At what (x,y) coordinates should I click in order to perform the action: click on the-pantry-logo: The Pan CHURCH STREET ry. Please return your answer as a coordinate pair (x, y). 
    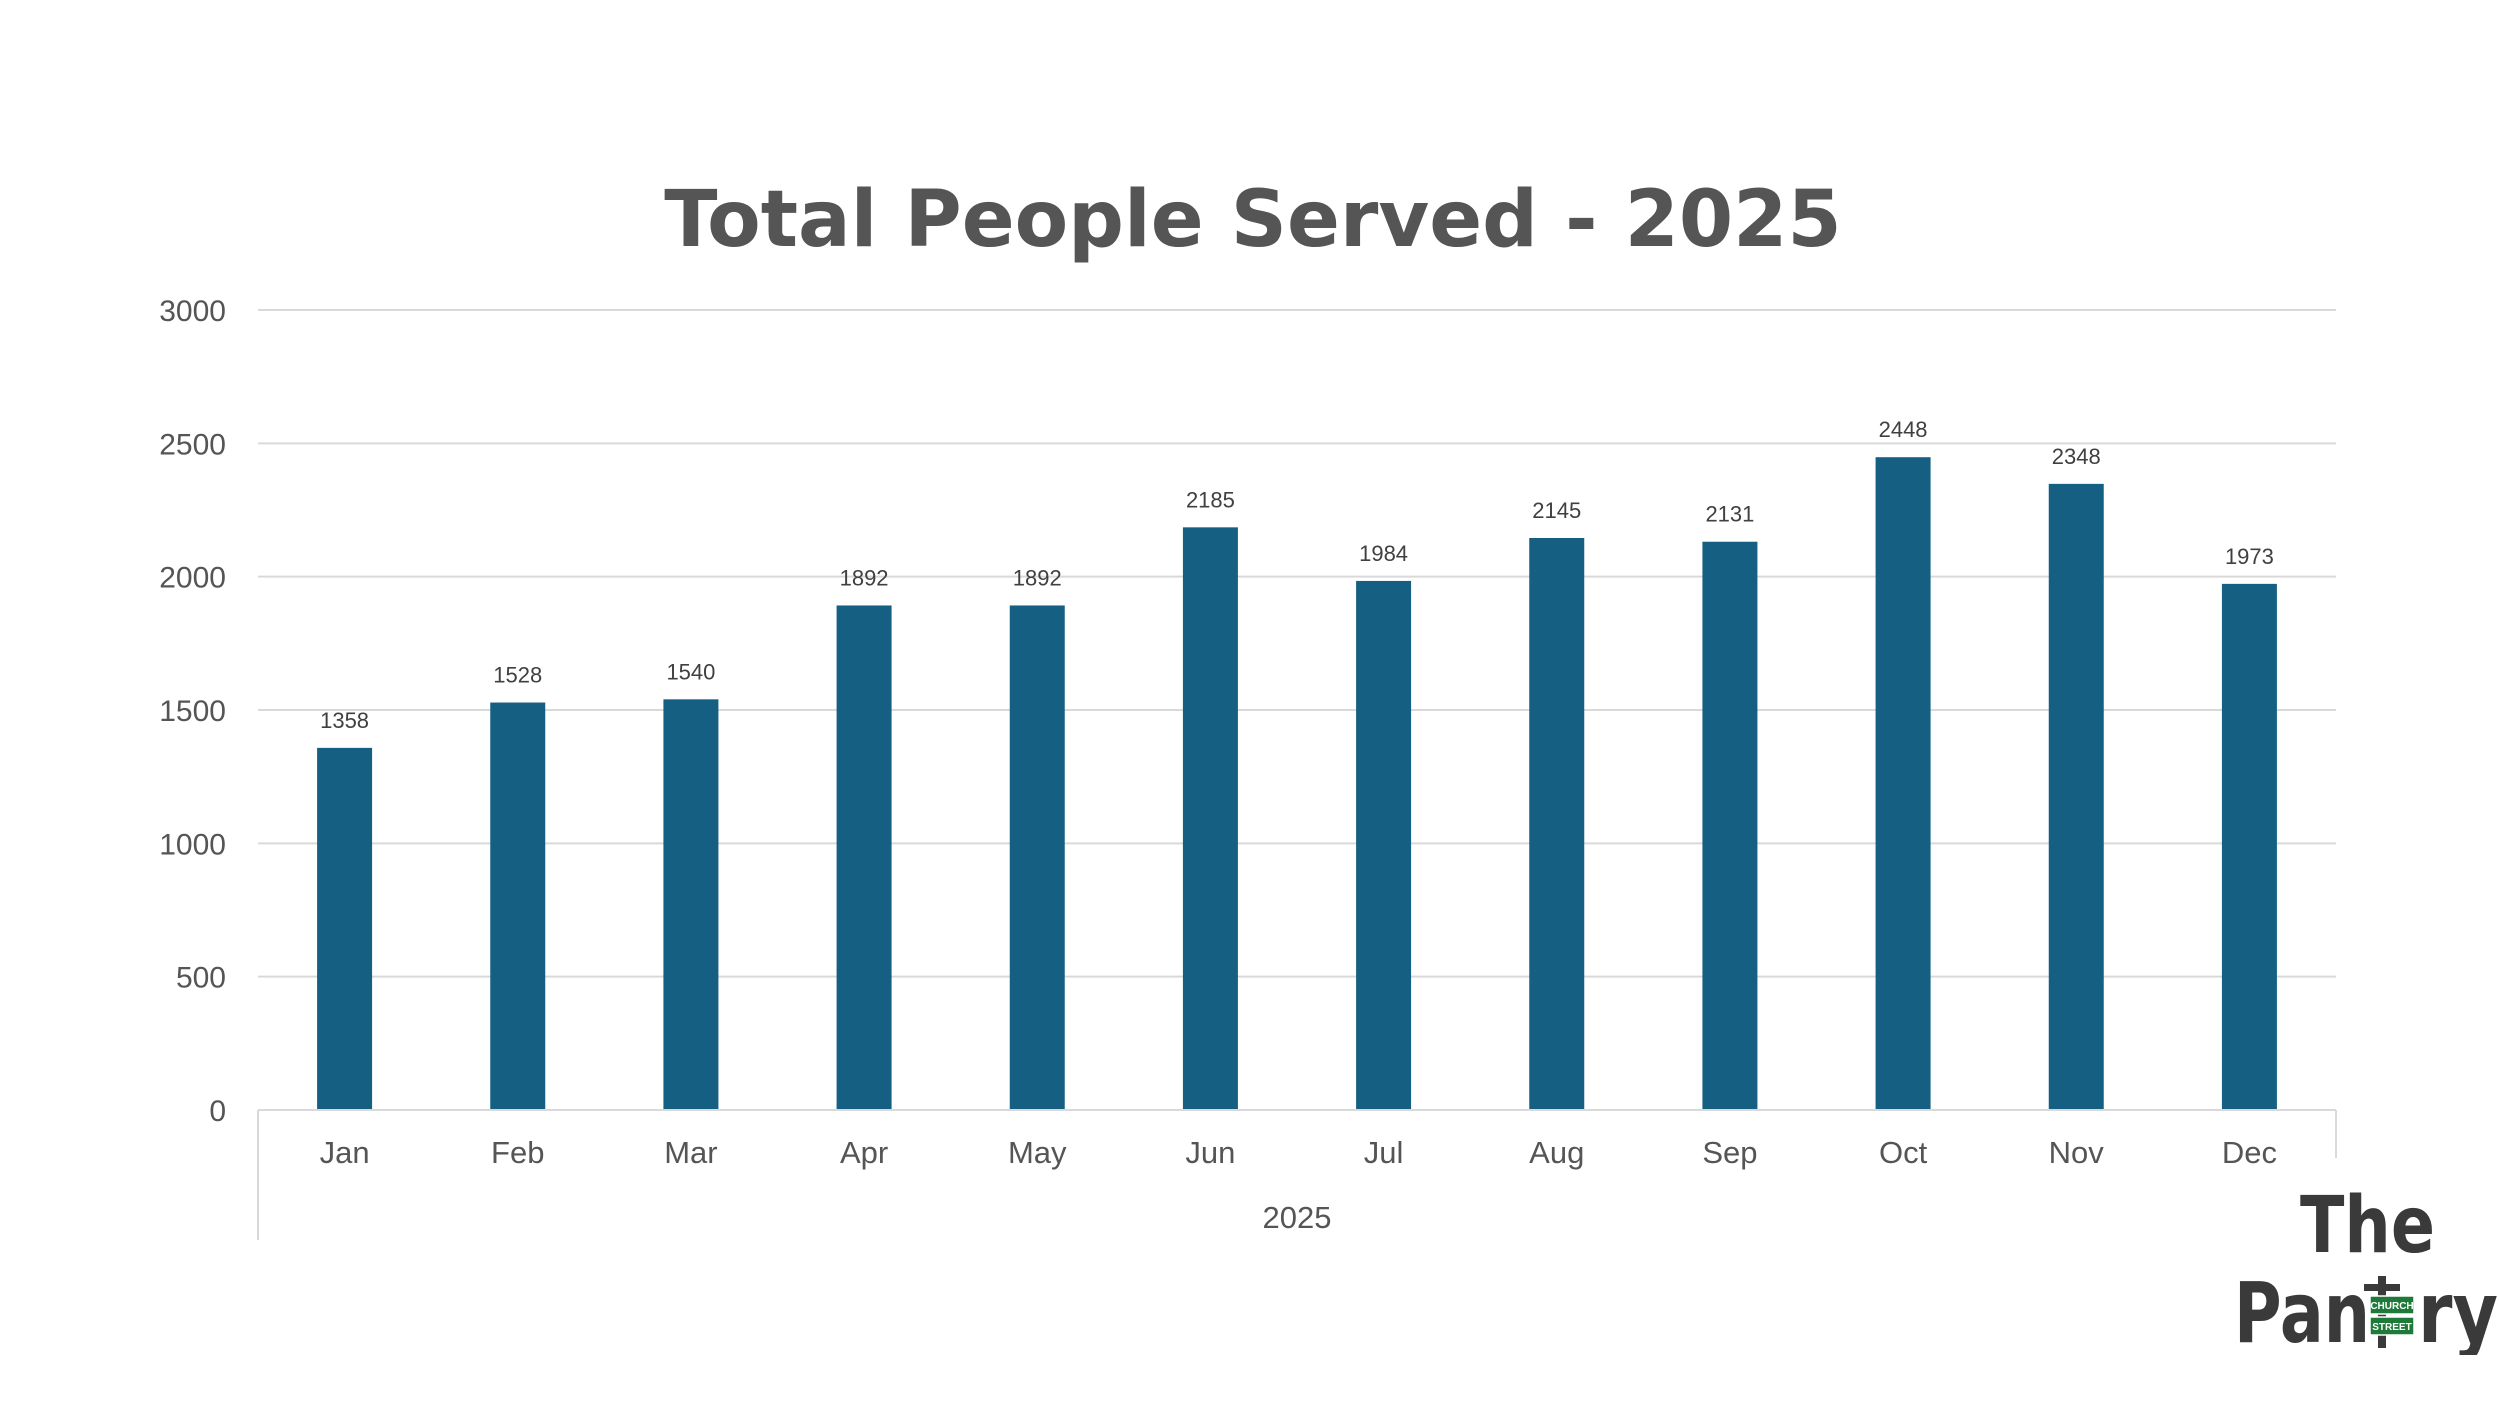
    Looking at the image, I should click on (2366, 1268).